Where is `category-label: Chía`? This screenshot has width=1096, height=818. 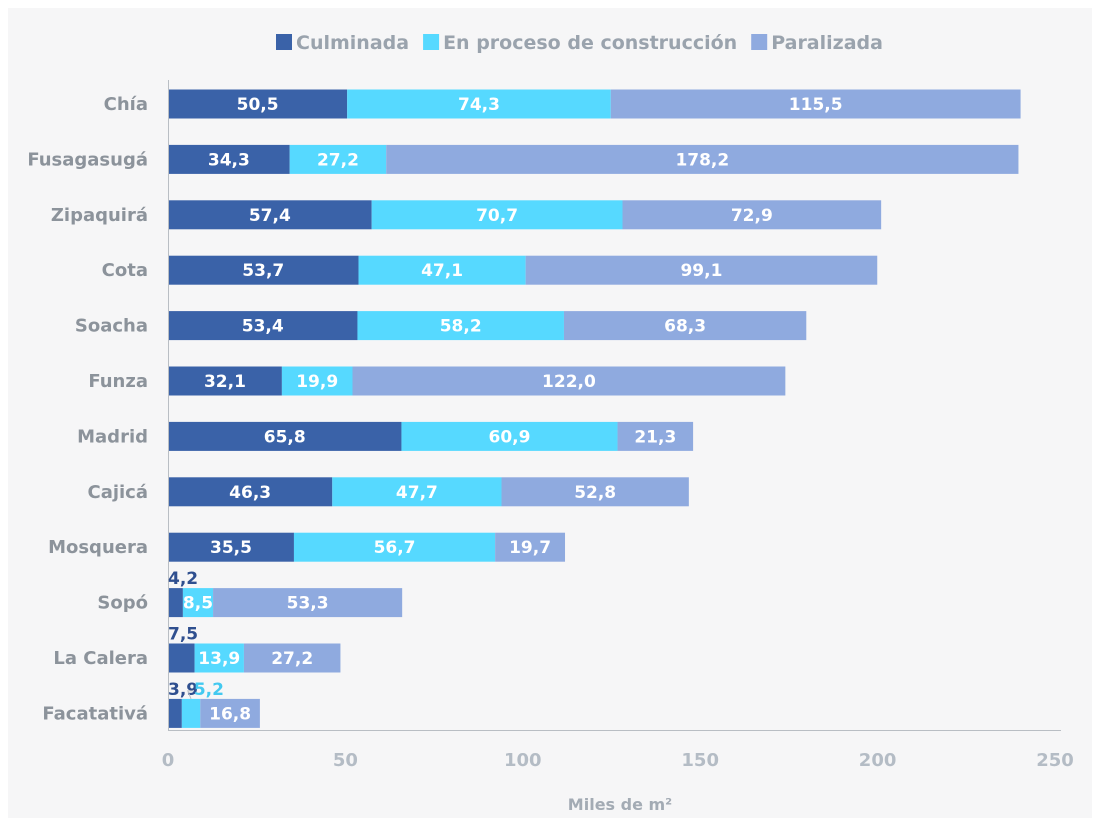 category-label: Chía is located at coordinates (126, 104).